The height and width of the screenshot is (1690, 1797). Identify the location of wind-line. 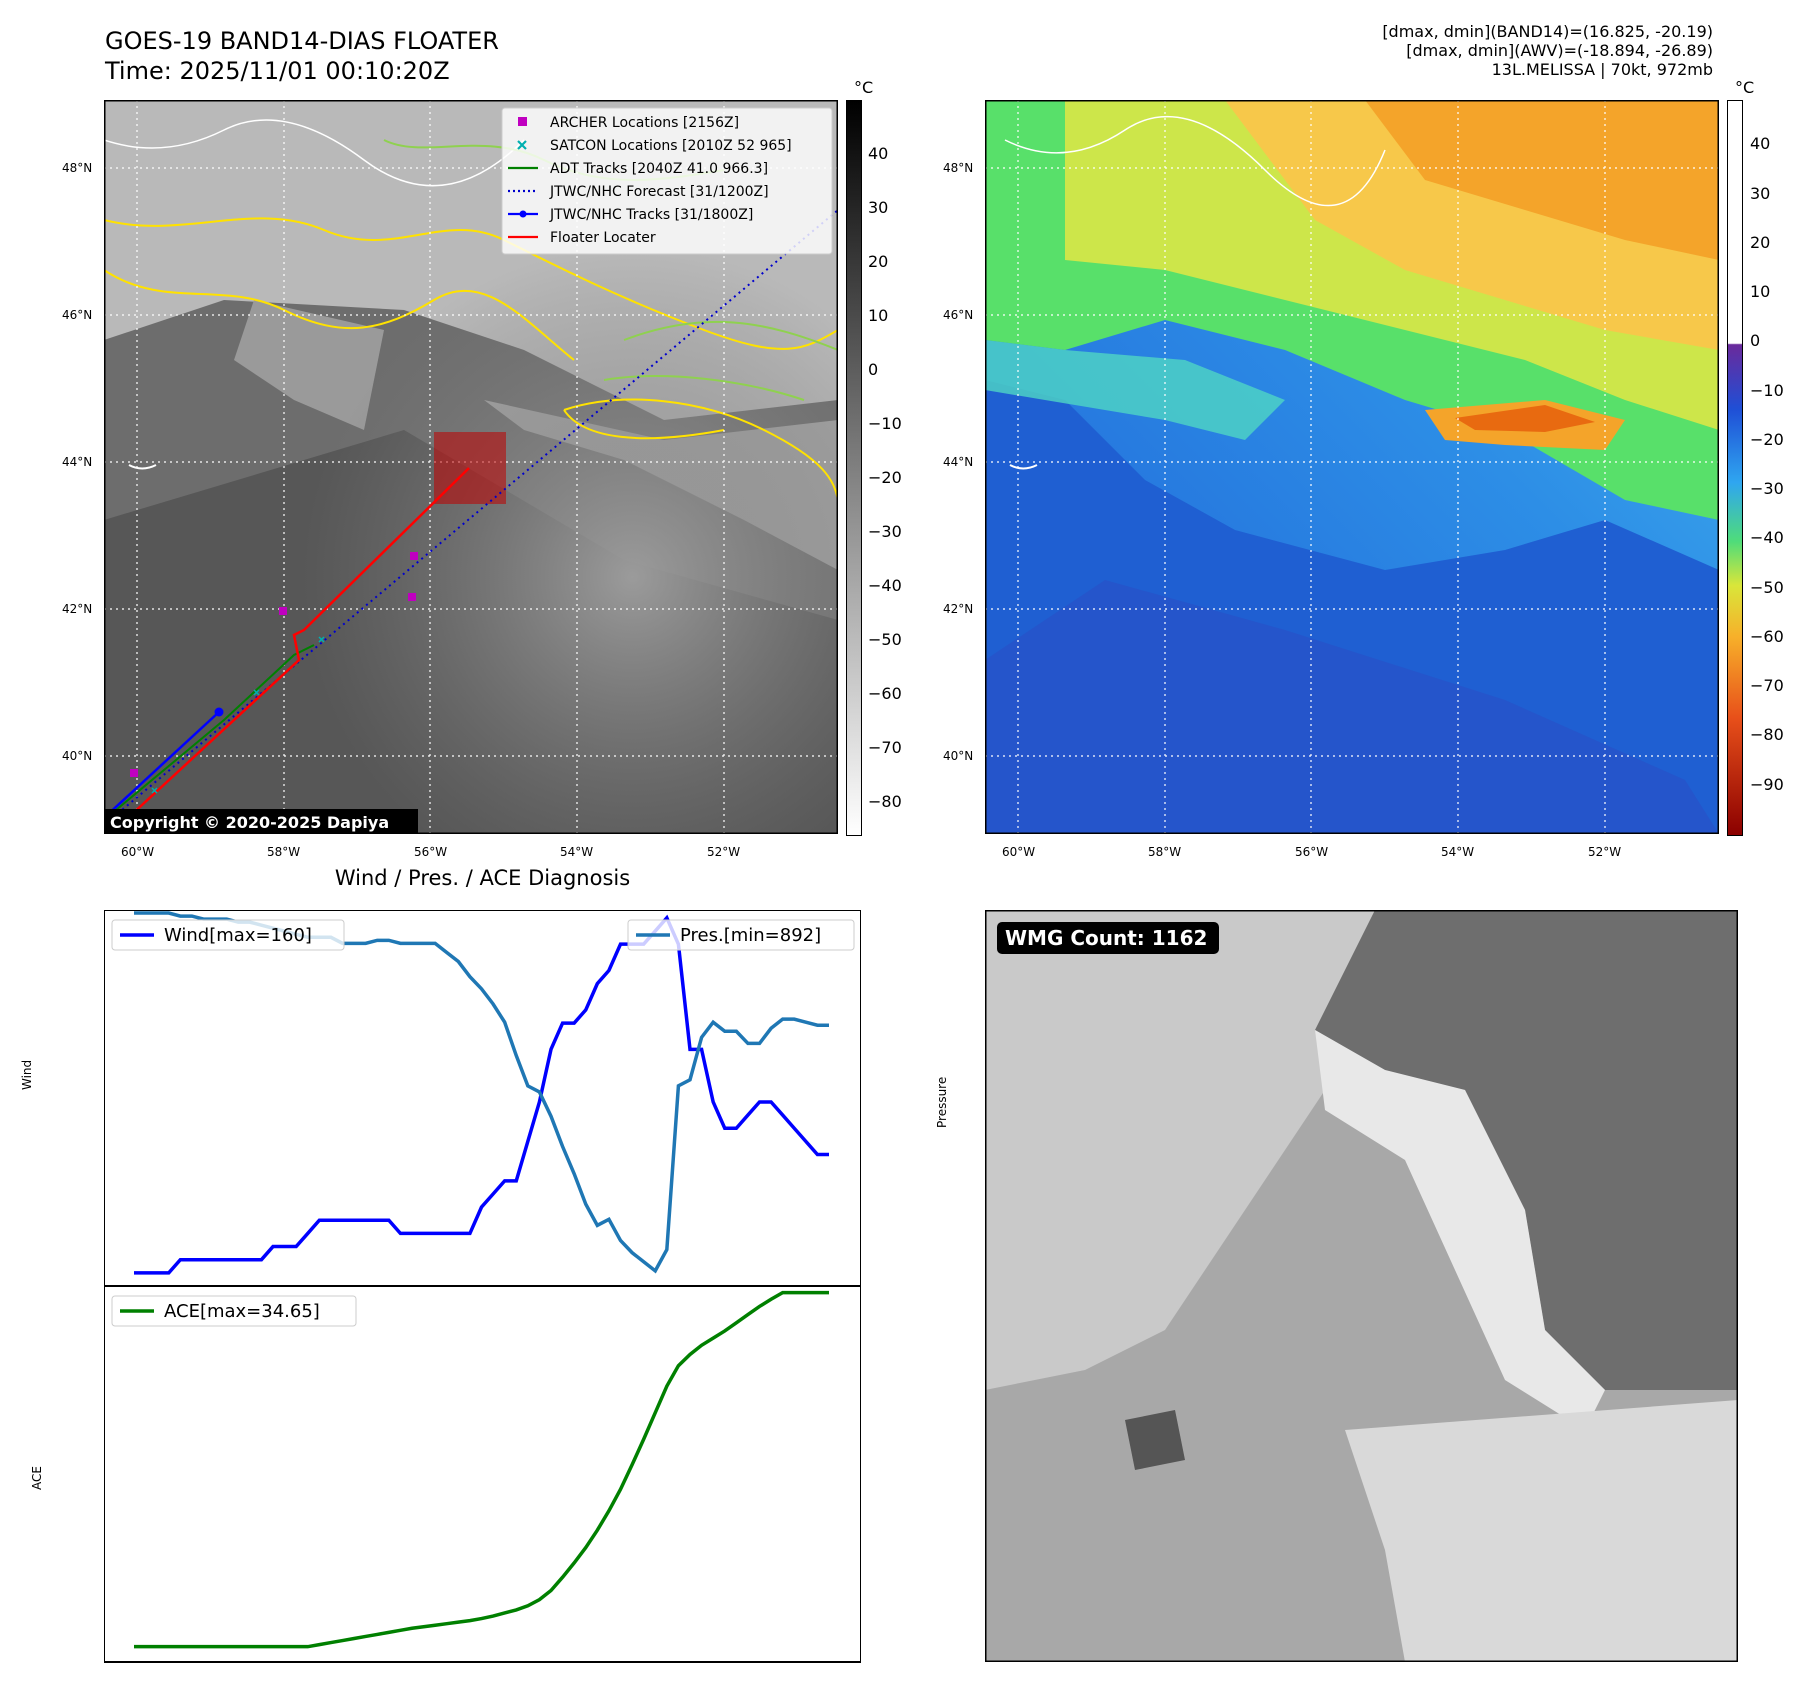
(481, 1094).